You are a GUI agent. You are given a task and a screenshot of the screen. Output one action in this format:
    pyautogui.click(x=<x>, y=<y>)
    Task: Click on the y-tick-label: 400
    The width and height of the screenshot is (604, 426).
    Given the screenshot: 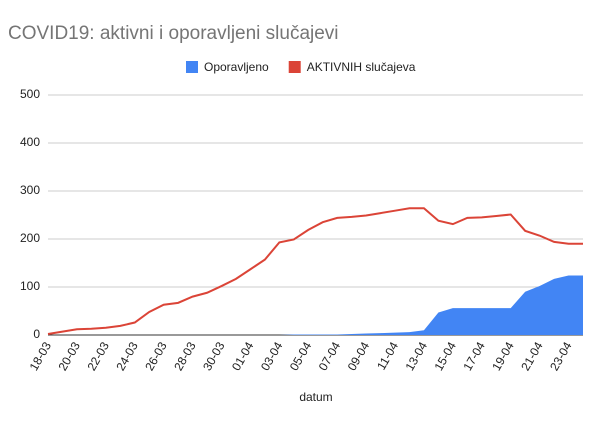 What is the action you would take?
    pyautogui.click(x=30, y=142)
    